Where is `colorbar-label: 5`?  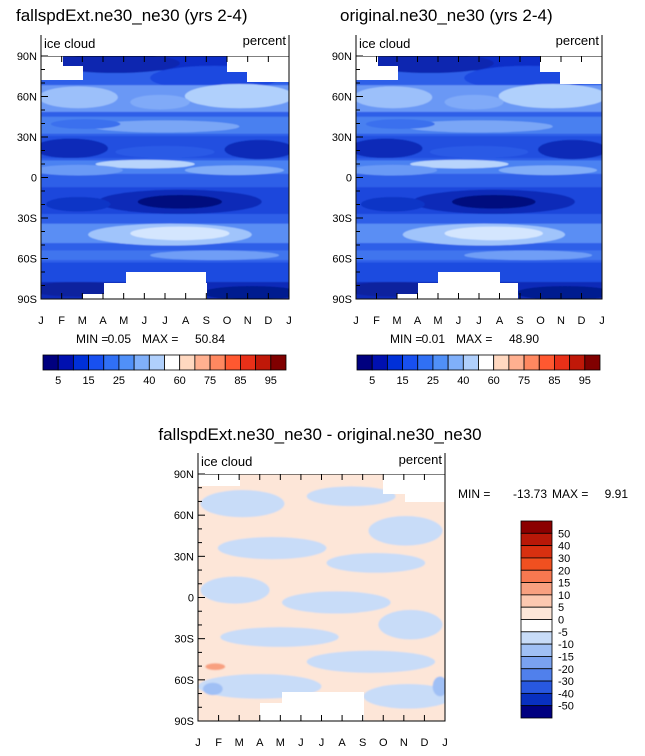 colorbar-label: 5 is located at coordinates (58, 381).